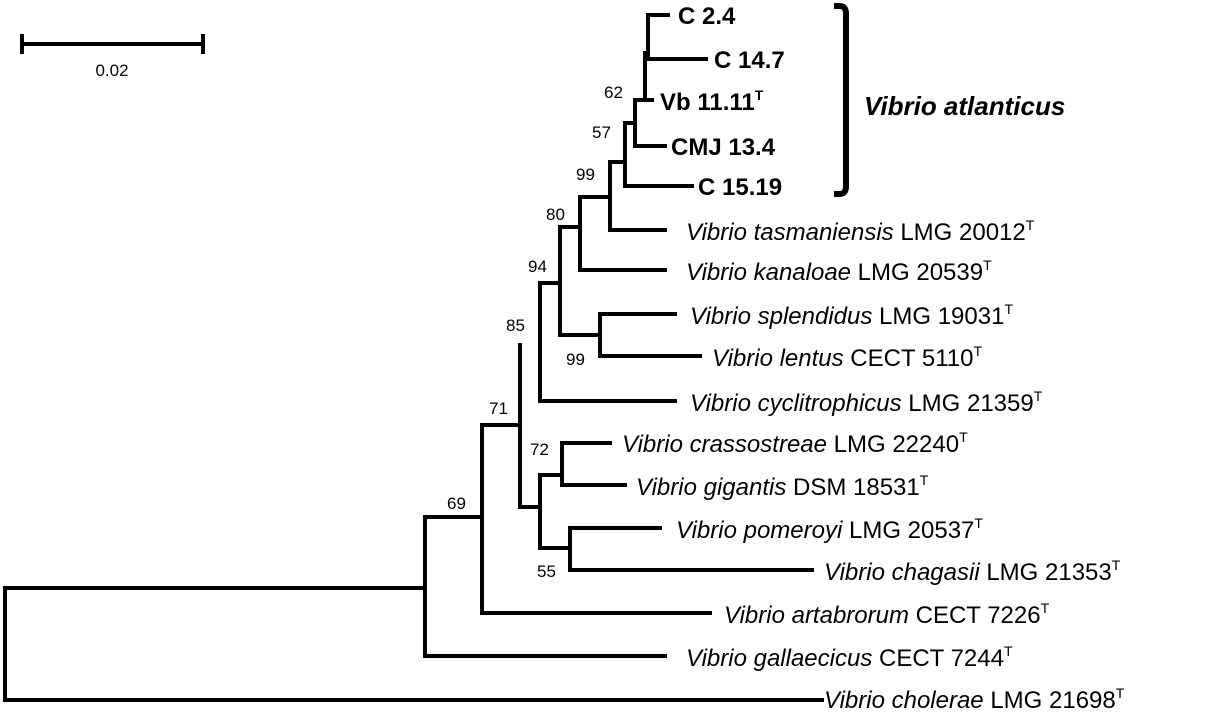 The height and width of the screenshot is (712, 1224). What do you see at coordinates (539, 449) in the screenshot?
I see `bootstrap-value: 72` at bounding box center [539, 449].